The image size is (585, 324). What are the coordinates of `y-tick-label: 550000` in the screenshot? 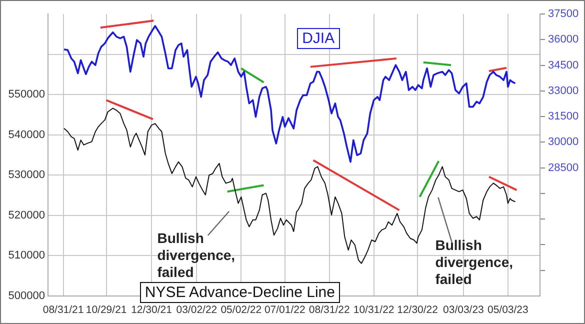 It's located at (26, 94).